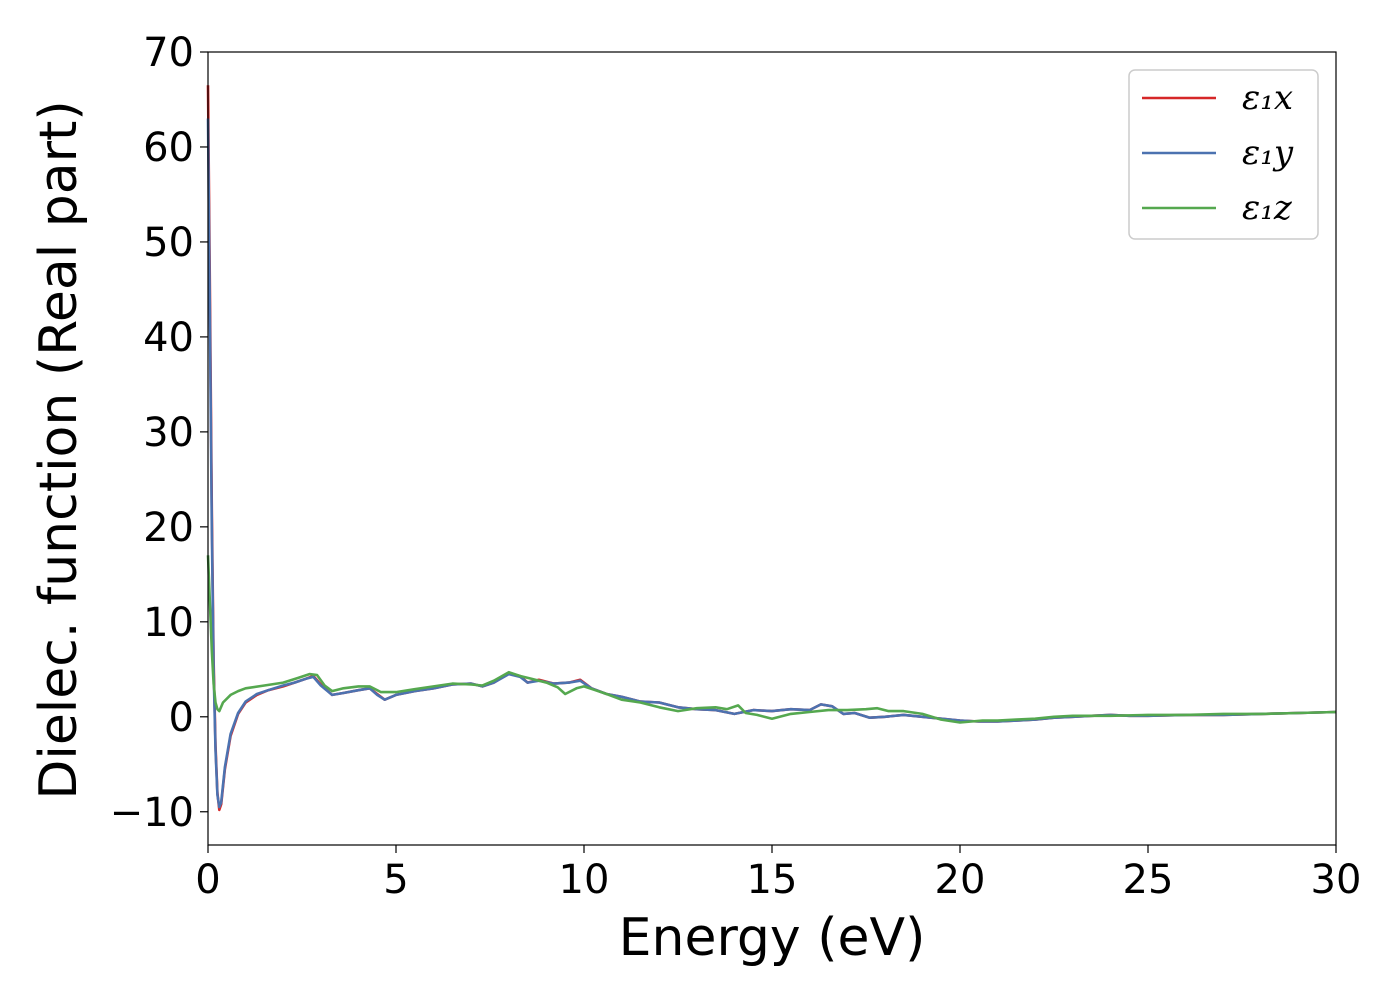 Image resolution: width=1400 pixels, height=1000 pixels. I want to click on x-tick-label: 30, so click(1336, 880).